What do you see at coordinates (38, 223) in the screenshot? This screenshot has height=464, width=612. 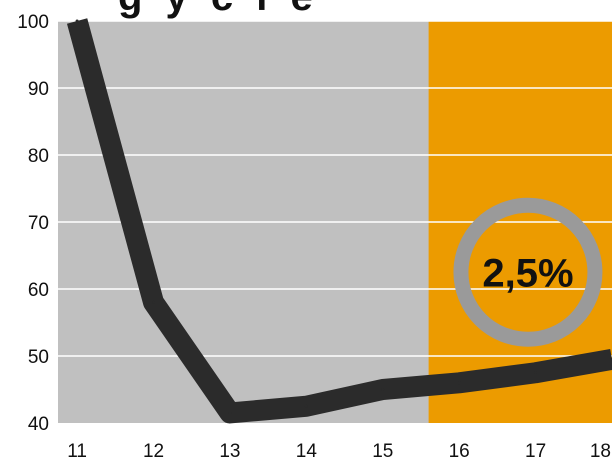 I see `y-tick-label: 70` at bounding box center [38, 223].